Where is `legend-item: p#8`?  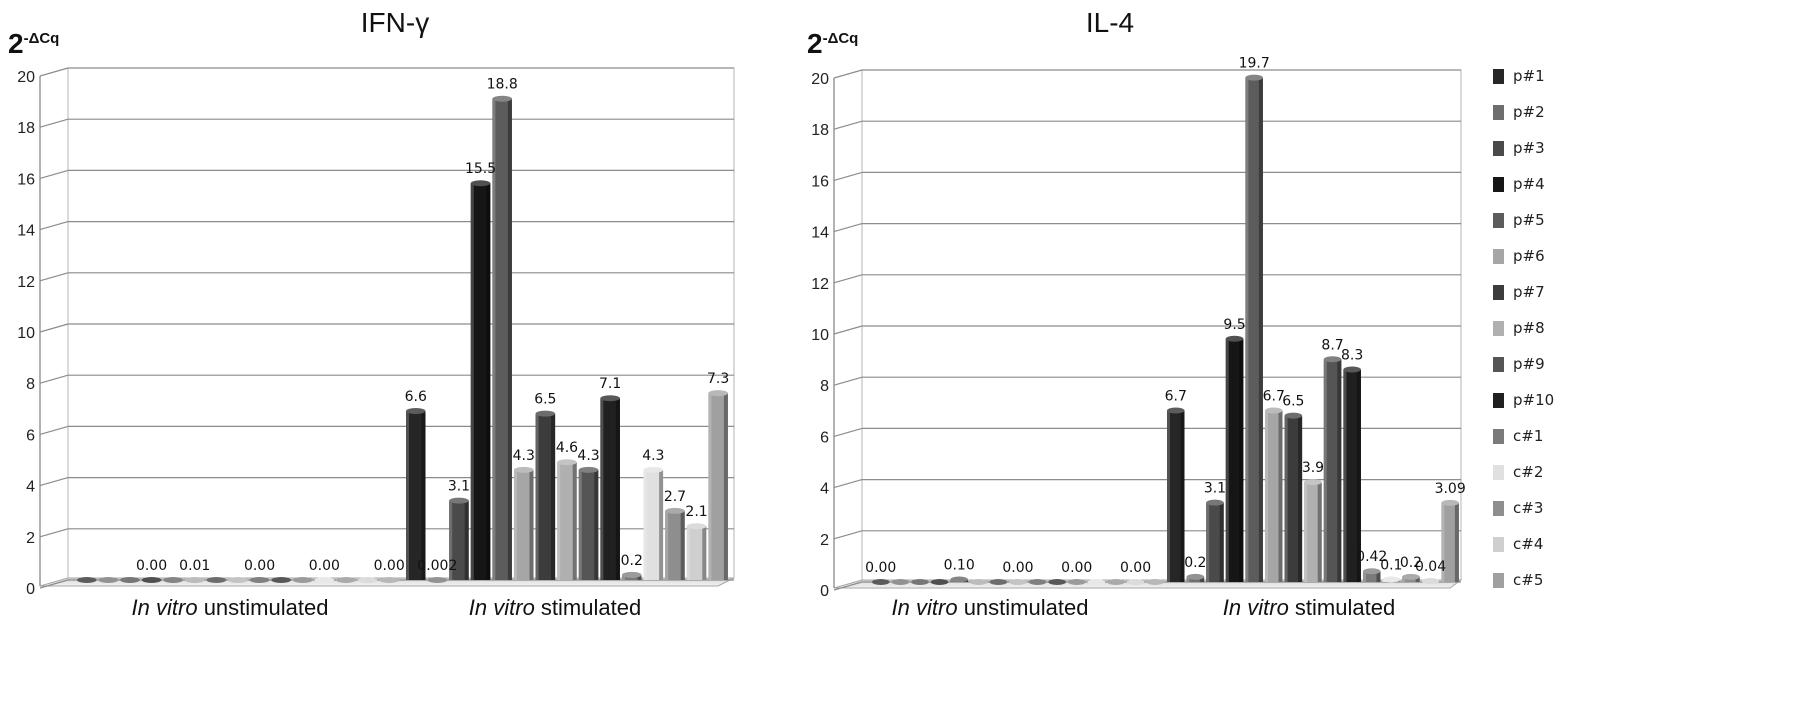 legend-item: p#8 is located at coordinates (1519, 328).